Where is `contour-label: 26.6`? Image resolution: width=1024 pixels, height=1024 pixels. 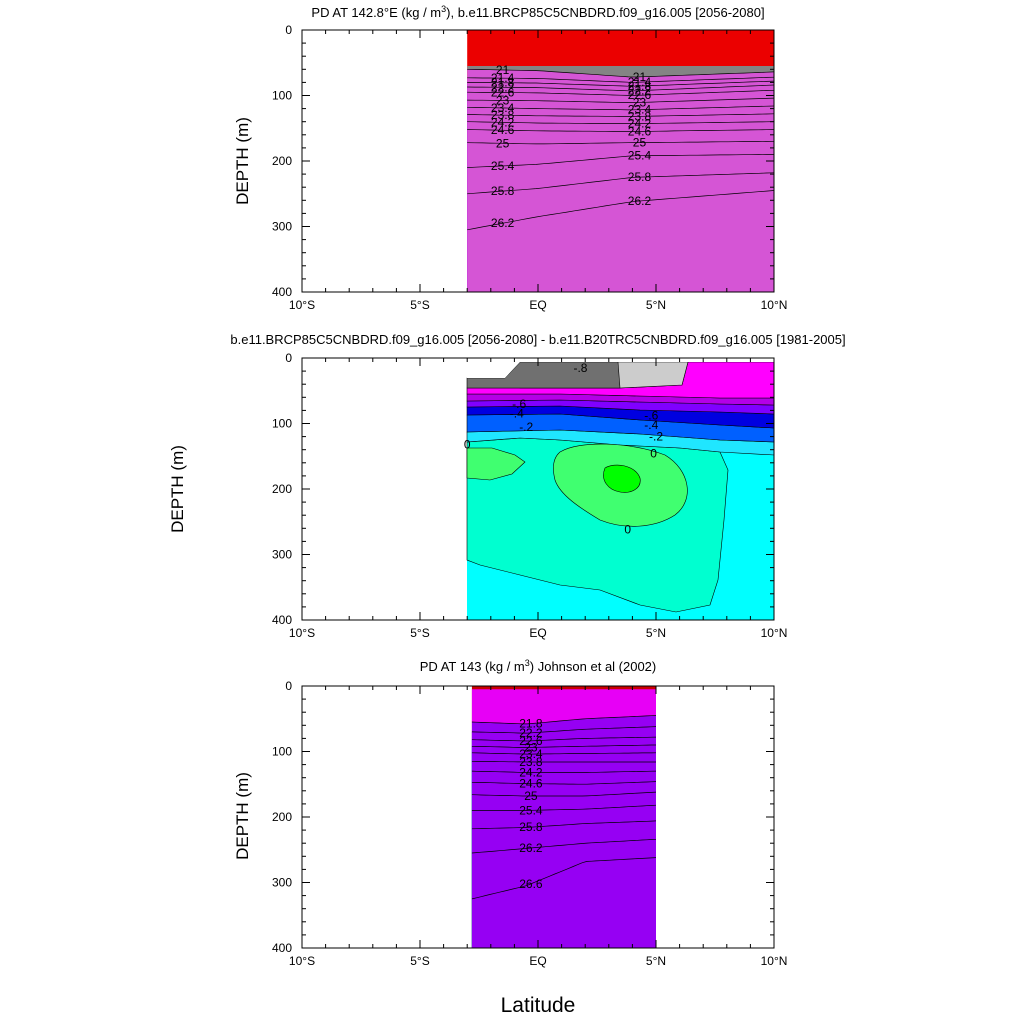 contour-label: 26.6 is located at coordinates (531, 884).